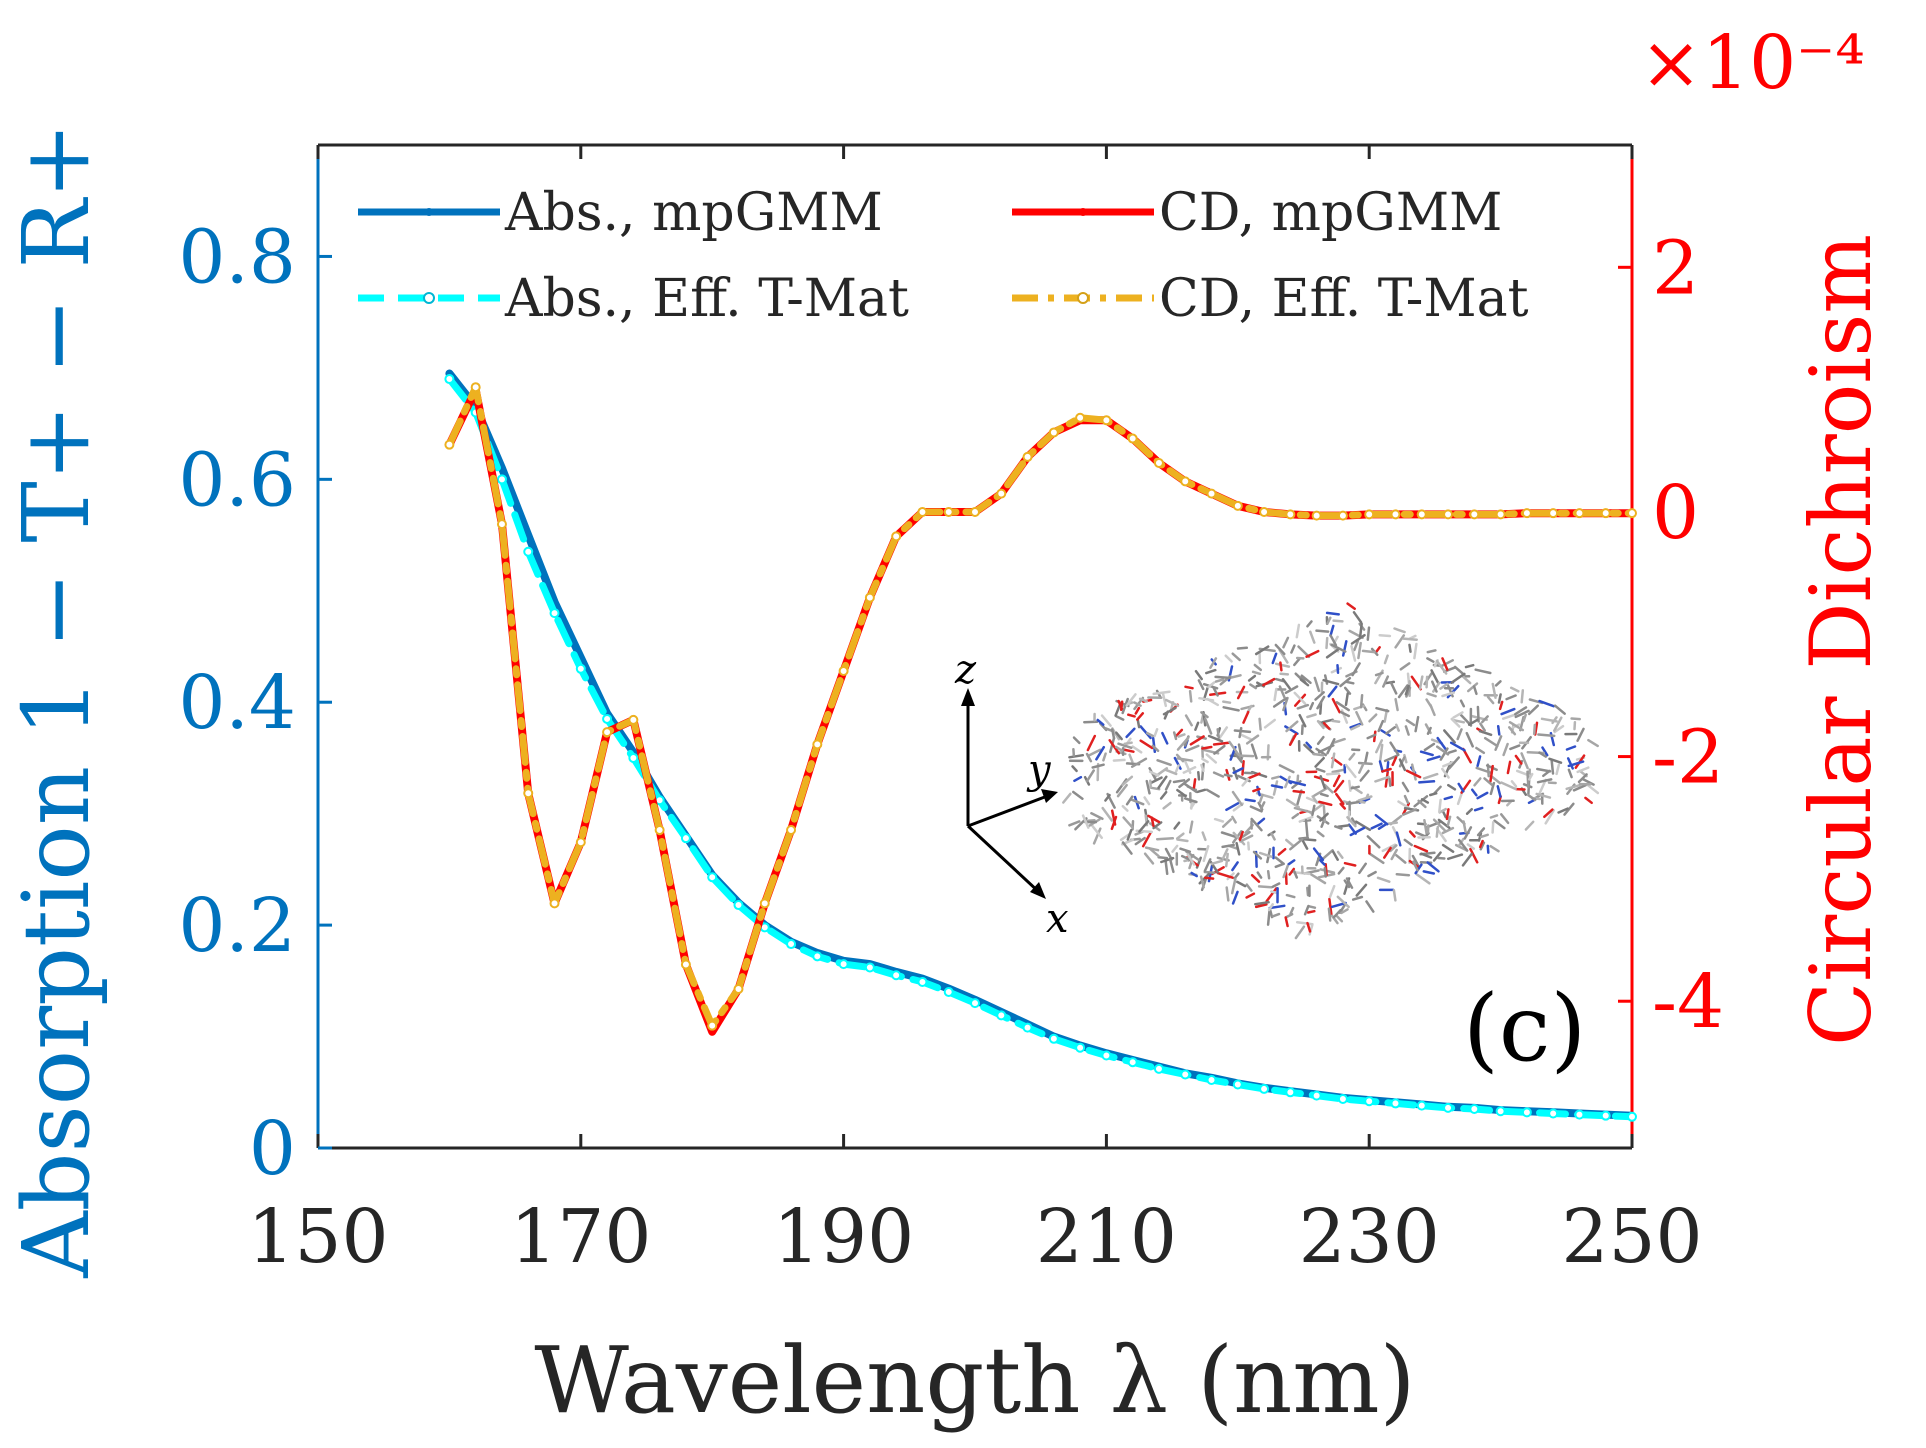 The image size is (1926, 1448). Describe the element at coordinates (237, 926) in the screenshot. I see `y-left-tick-label: 0.2` at that location.